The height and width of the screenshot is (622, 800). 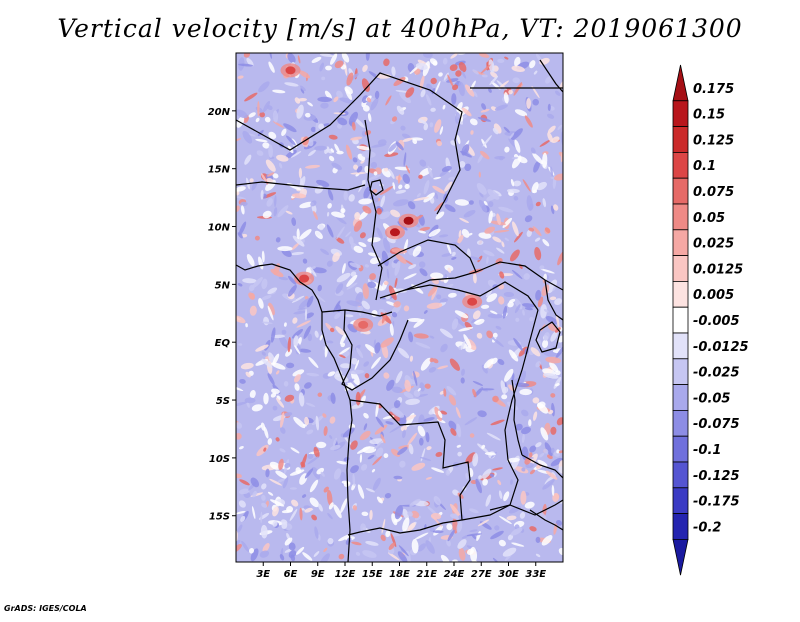 What do you see at coordinates (707, 450) in the screenshot?
I see `colorbar-label: -0.1` at bounding box center [707, 450].